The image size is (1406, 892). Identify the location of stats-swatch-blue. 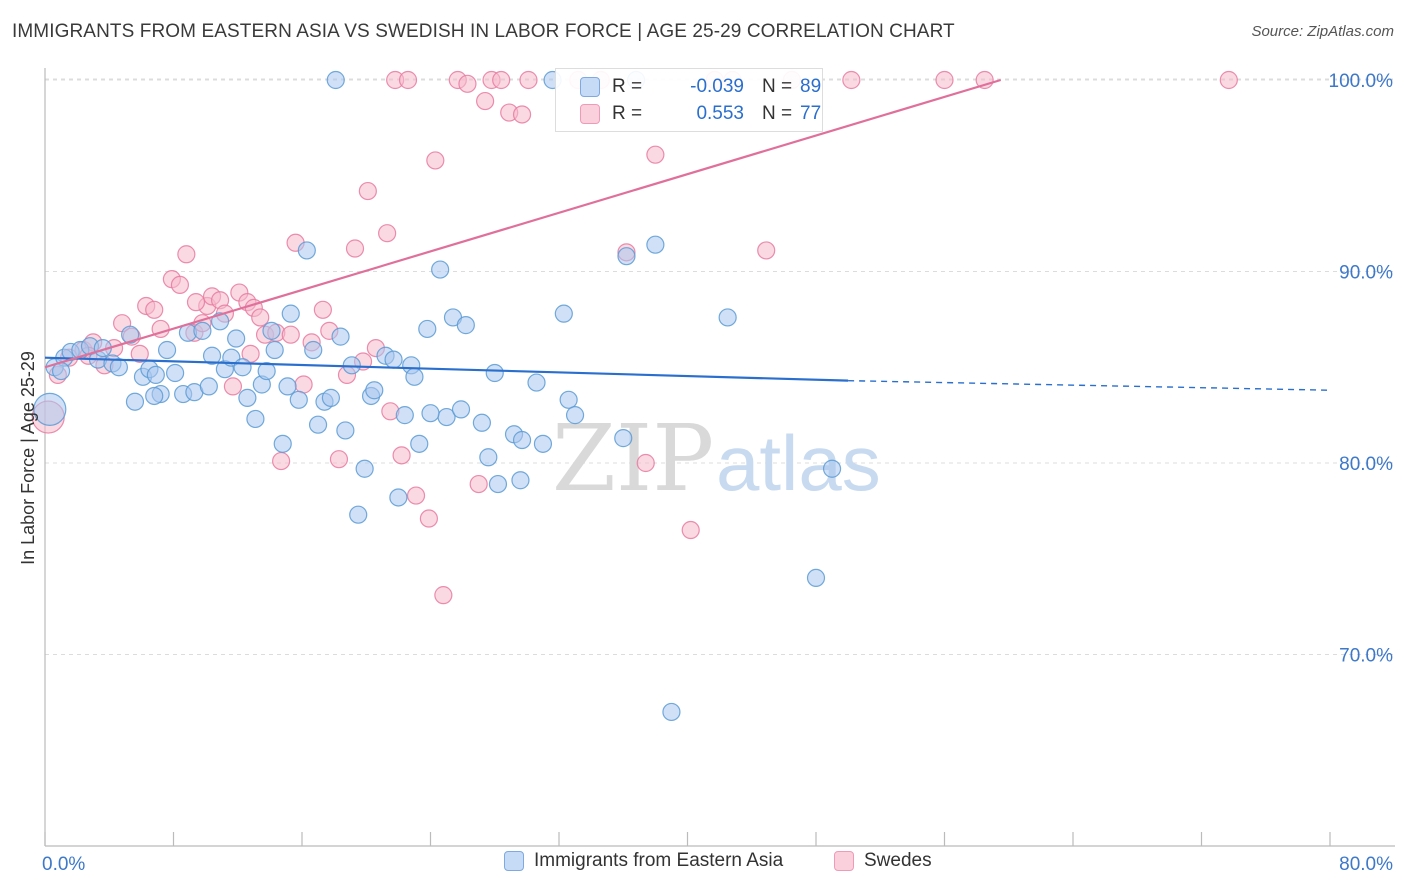
(590, 87).